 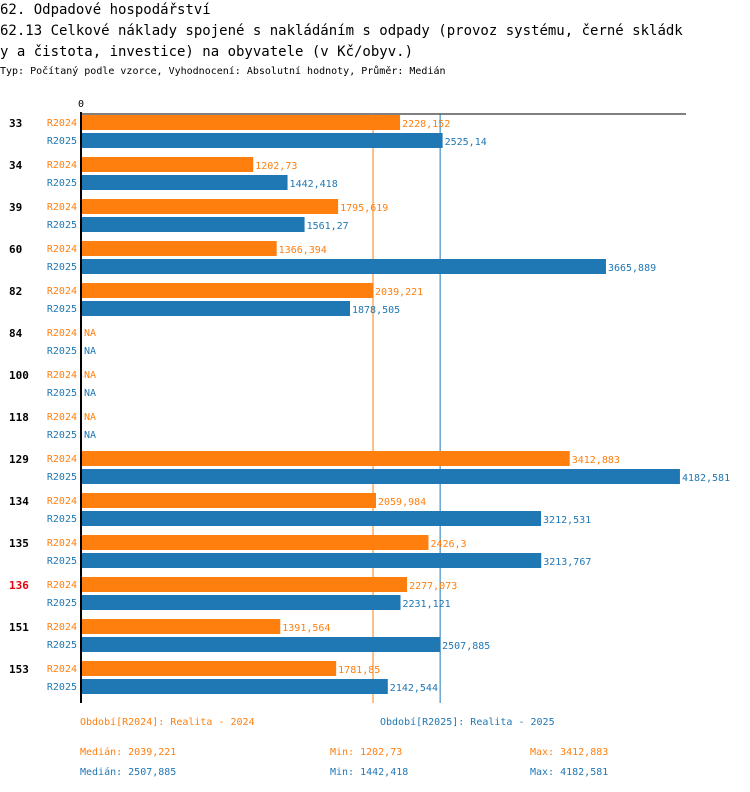 I want to click on category-label: 135, so click(x=19, y=543).